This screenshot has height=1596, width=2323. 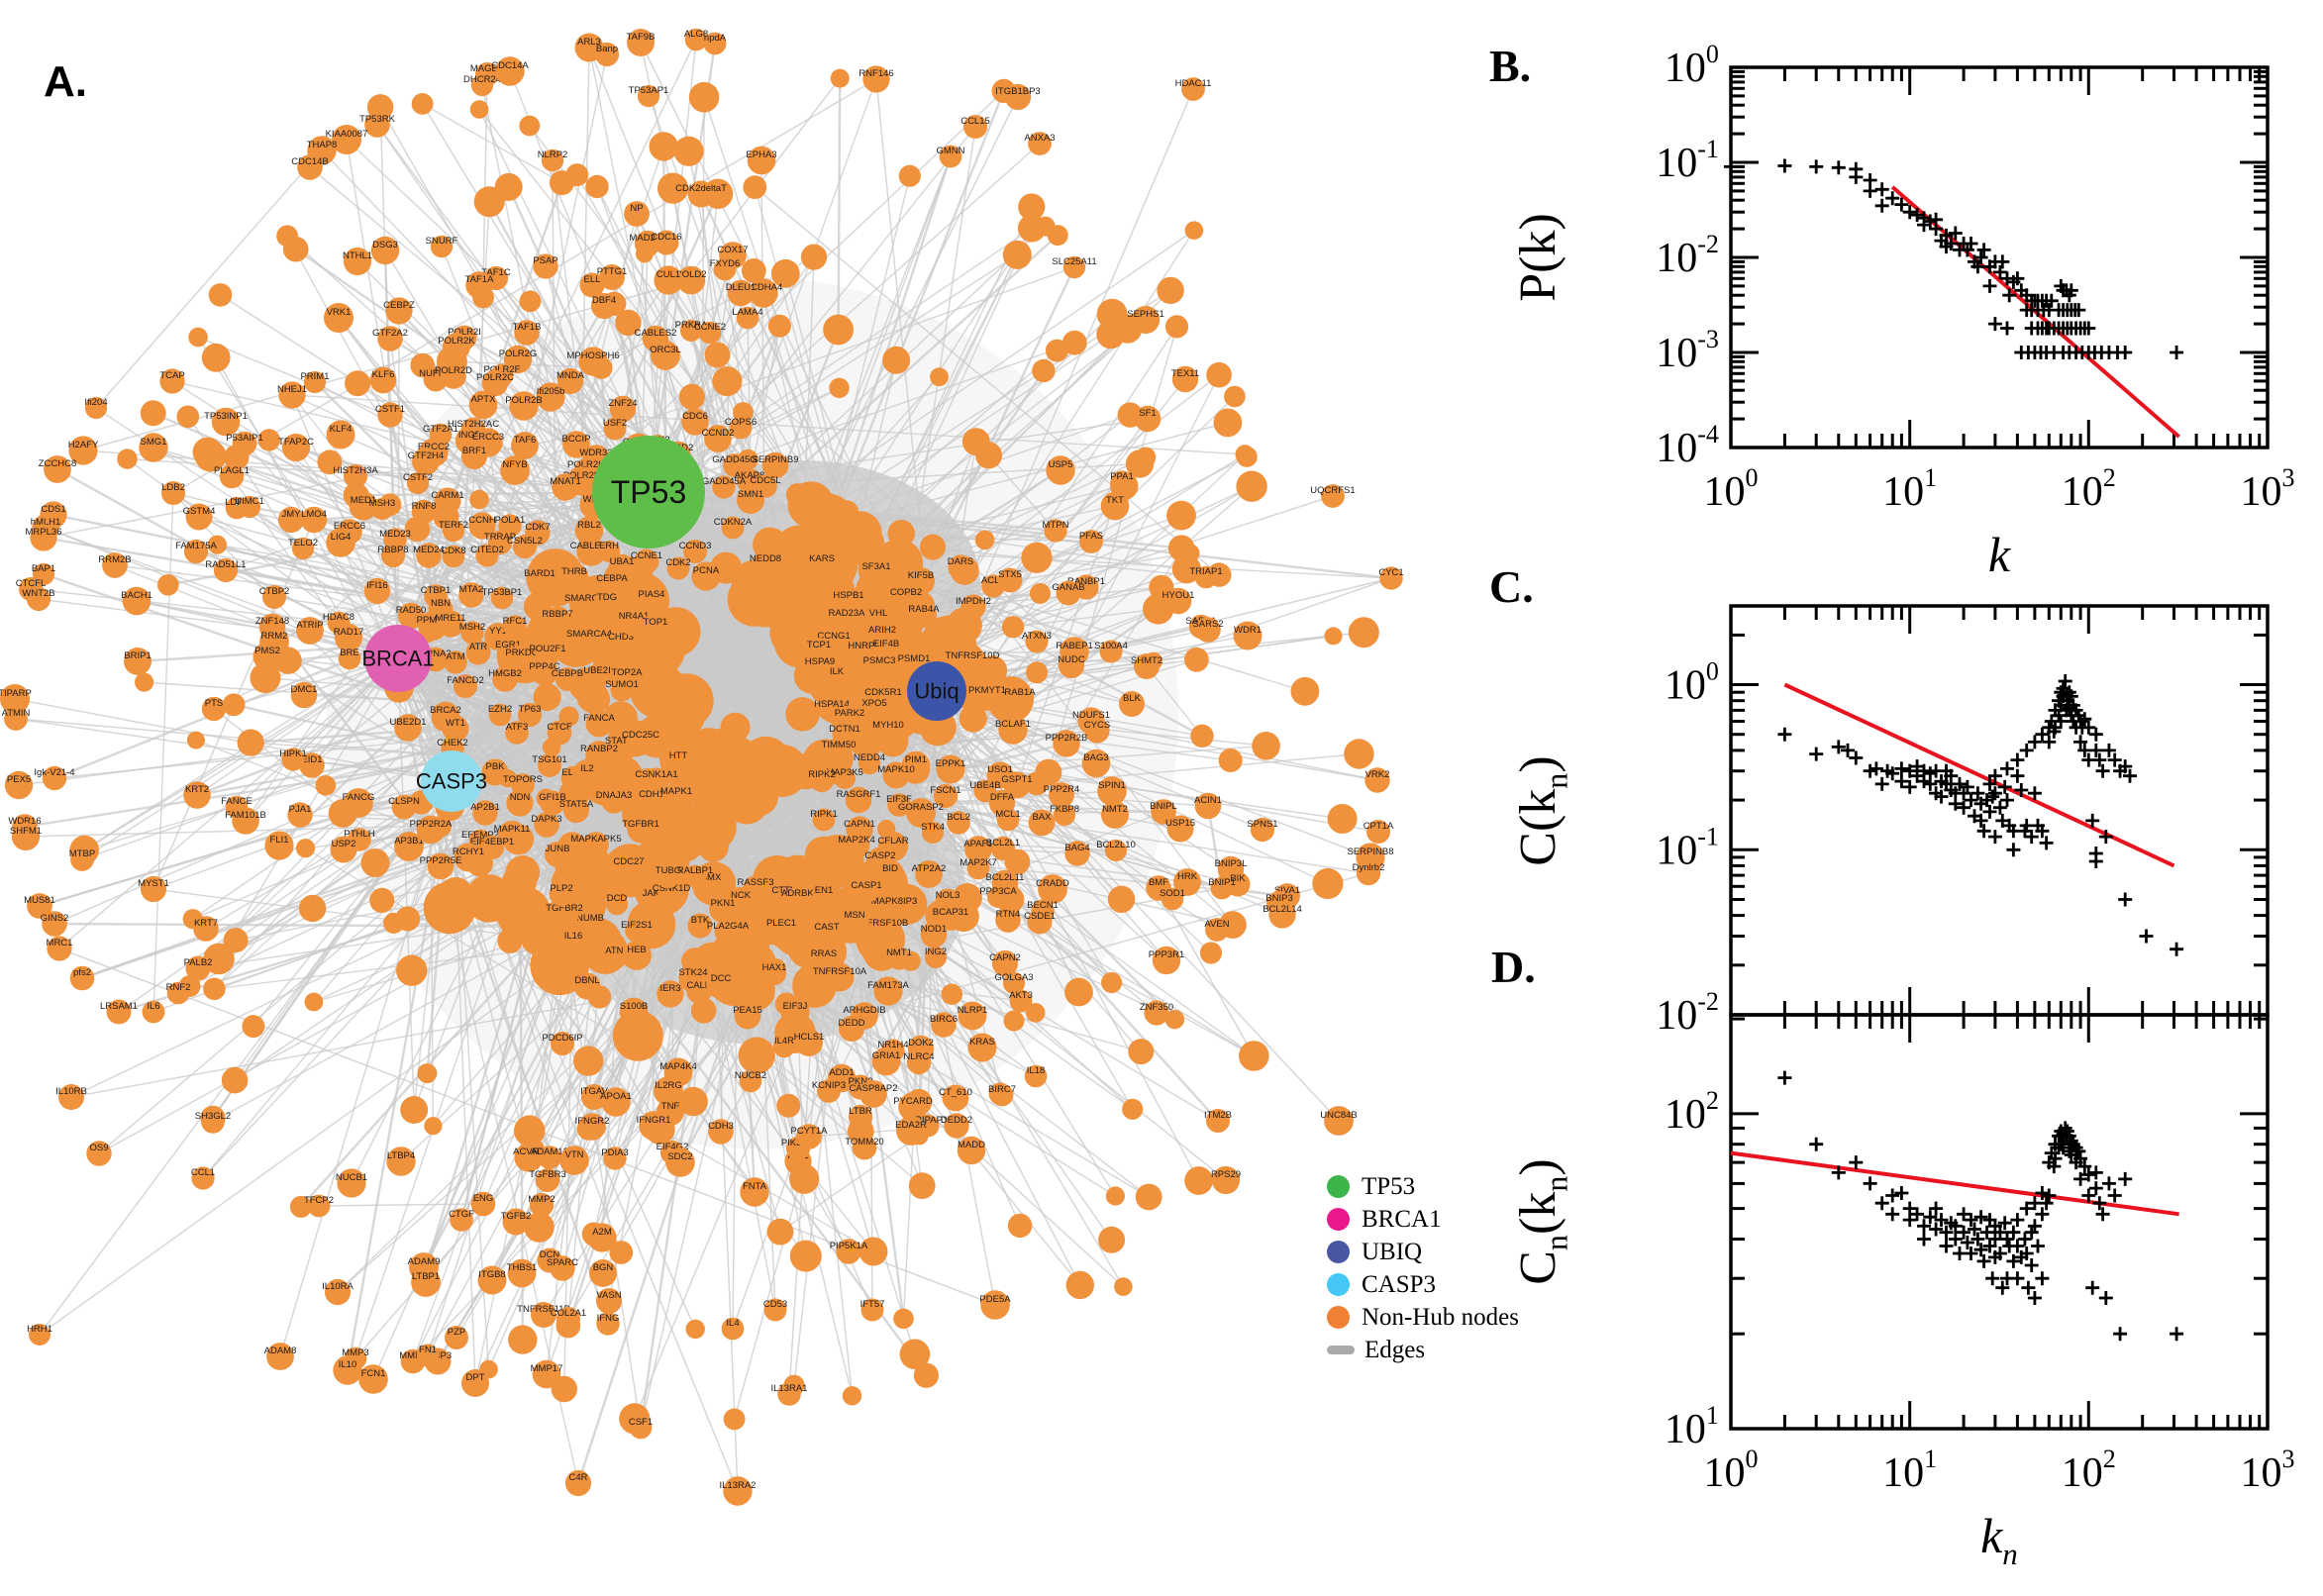 I want to click on svg-text: UBE2D1, so click(x=409, y=722).